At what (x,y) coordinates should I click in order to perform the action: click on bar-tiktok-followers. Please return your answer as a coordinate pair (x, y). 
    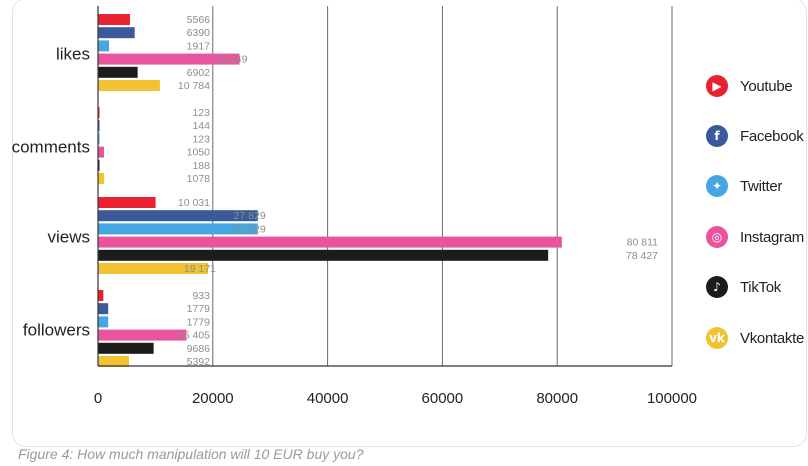
    Looking at the image, I should click on (126, 348).